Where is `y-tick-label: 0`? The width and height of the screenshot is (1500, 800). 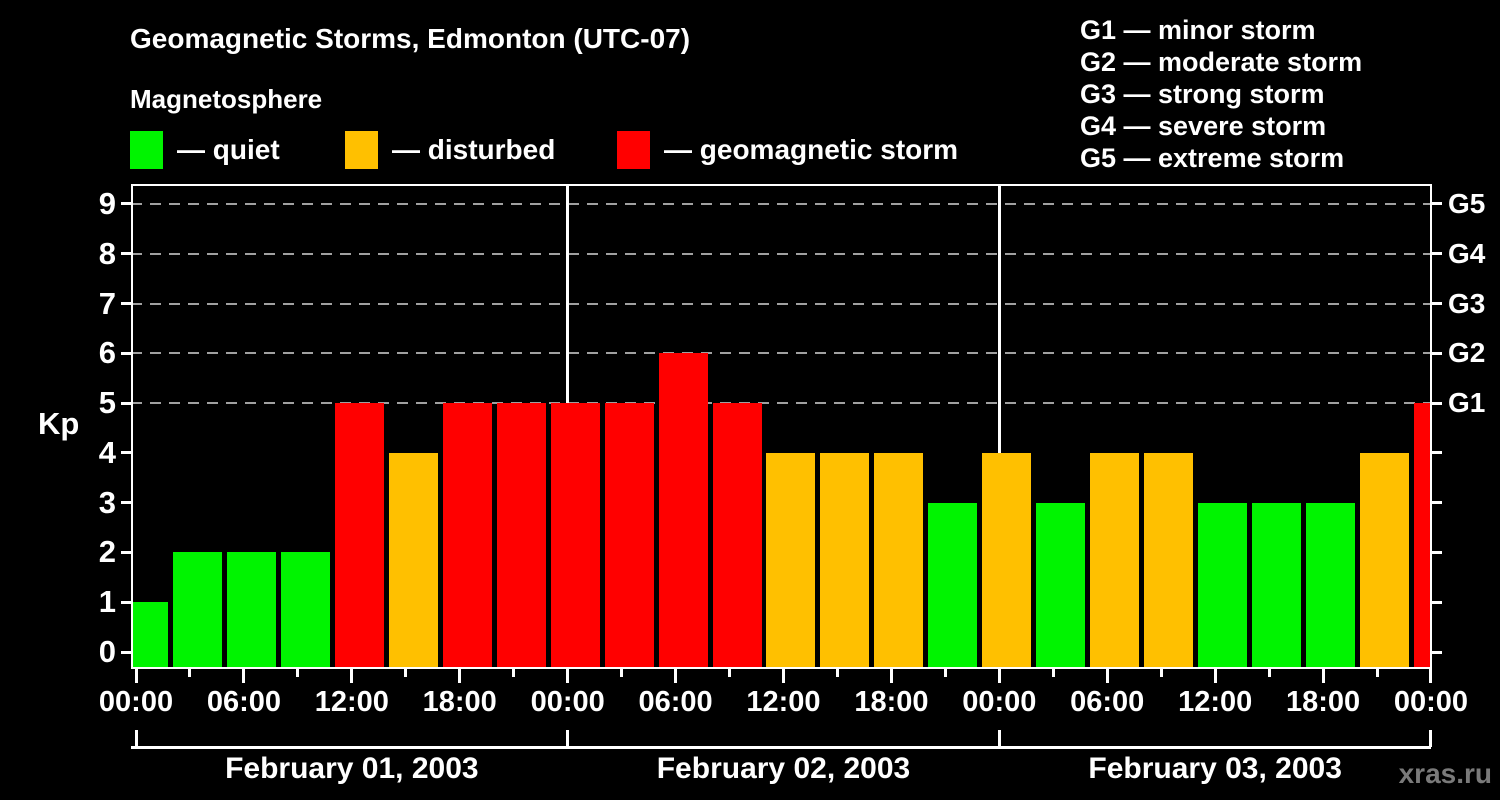
y-tick-label: 0 is located at coordinates (107, 651).